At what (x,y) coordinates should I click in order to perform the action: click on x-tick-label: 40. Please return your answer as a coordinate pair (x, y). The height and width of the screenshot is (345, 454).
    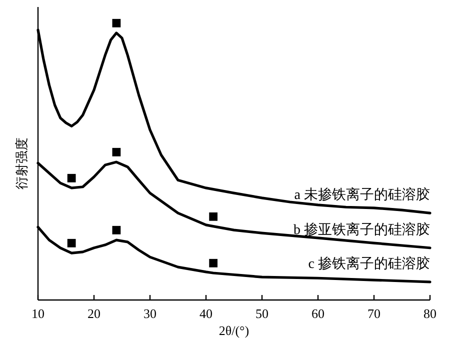
    Looking at the image, I should click on (206, 313).